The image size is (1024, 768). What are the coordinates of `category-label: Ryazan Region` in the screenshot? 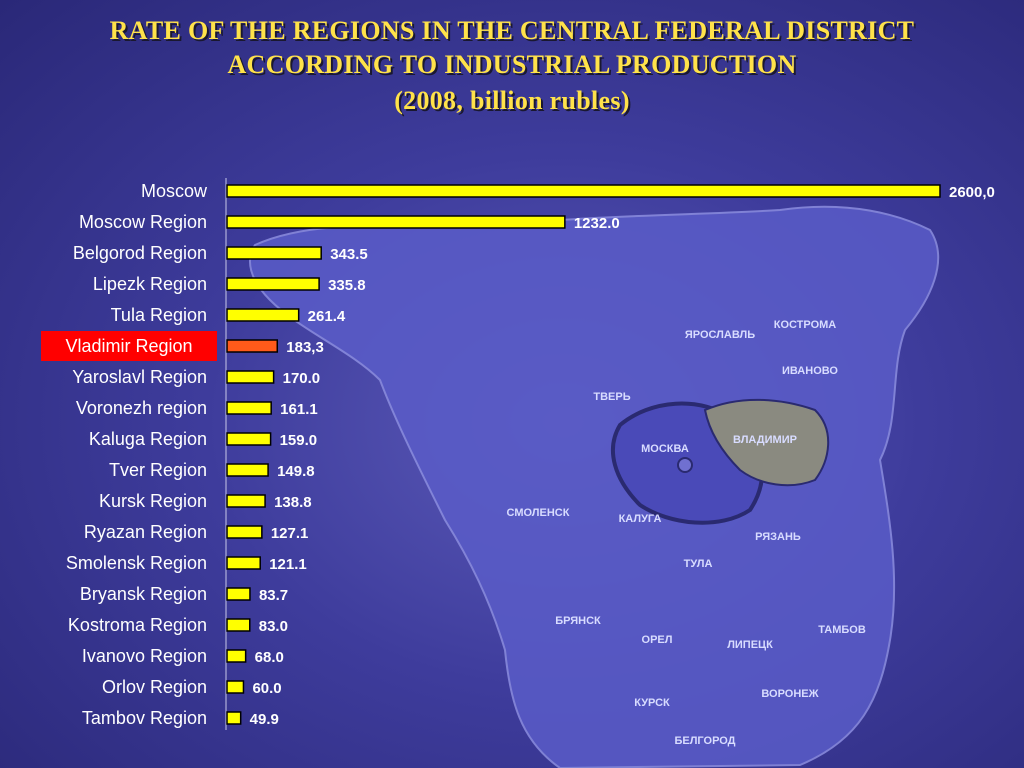 It's located at (145, 532).